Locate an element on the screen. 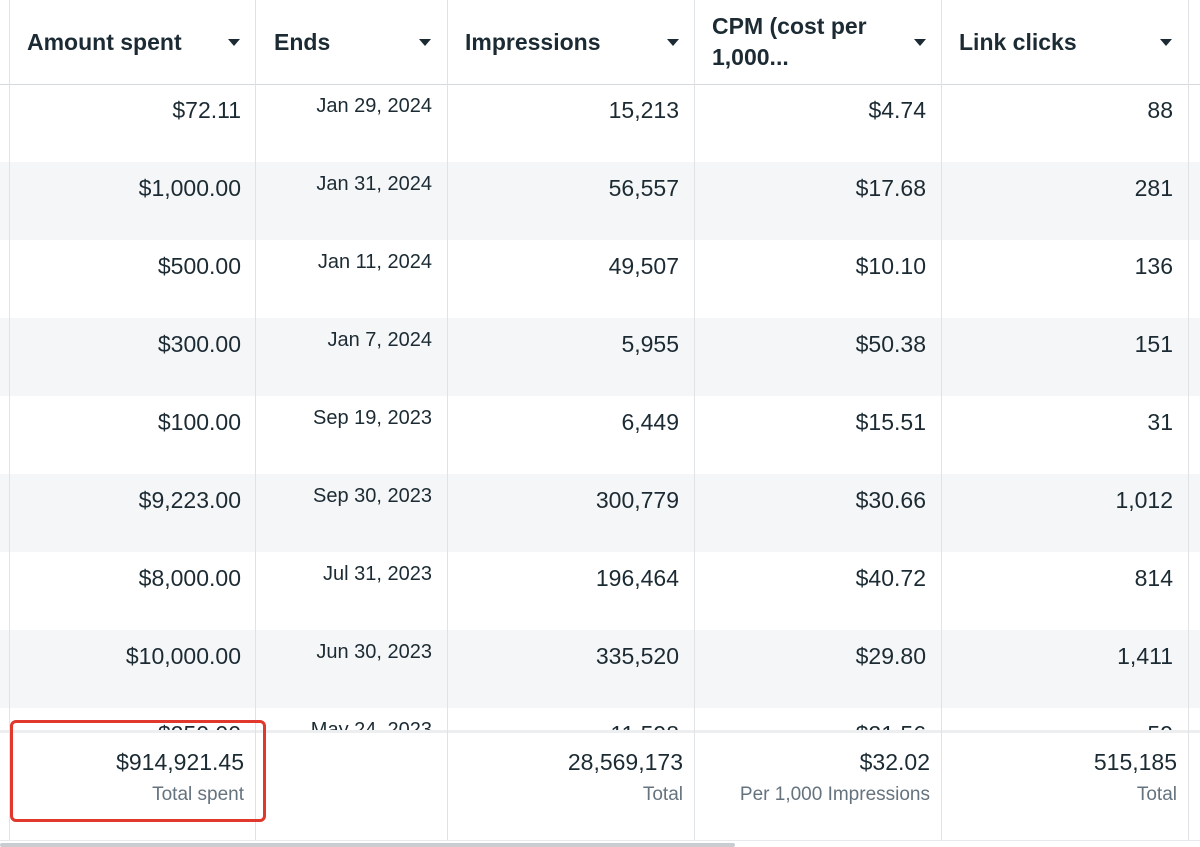 The width and height of the screenshot is (1200, 847). amount-spent-cell: $500.00 is located at coordinates (199, 266).